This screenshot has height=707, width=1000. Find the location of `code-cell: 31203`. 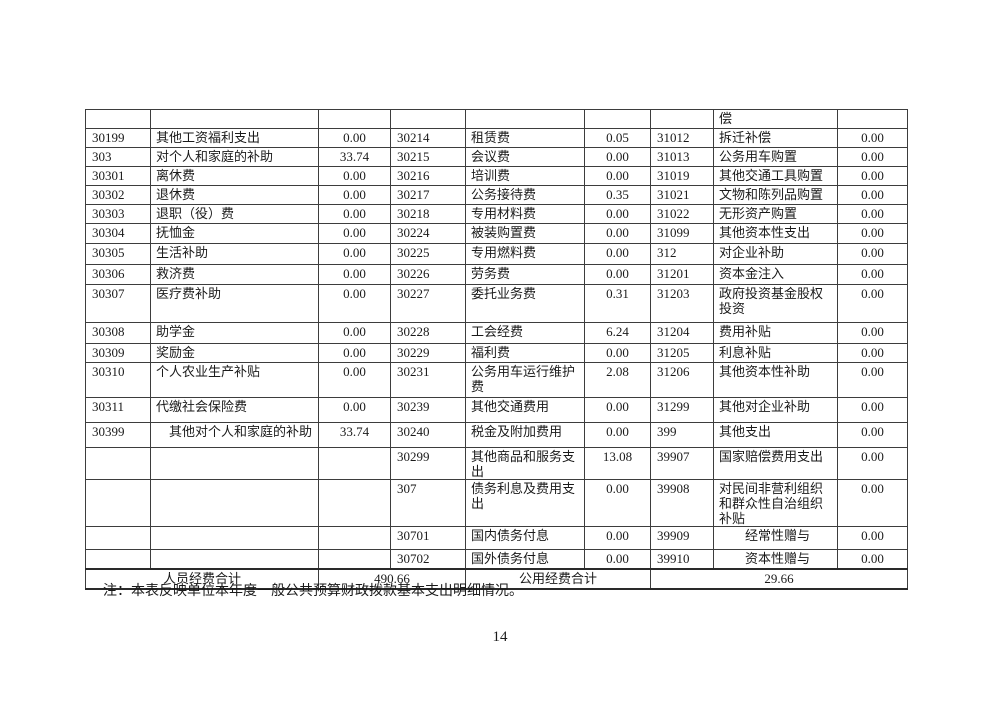

code-cell: 31203 is located at coordinates (682, 303).